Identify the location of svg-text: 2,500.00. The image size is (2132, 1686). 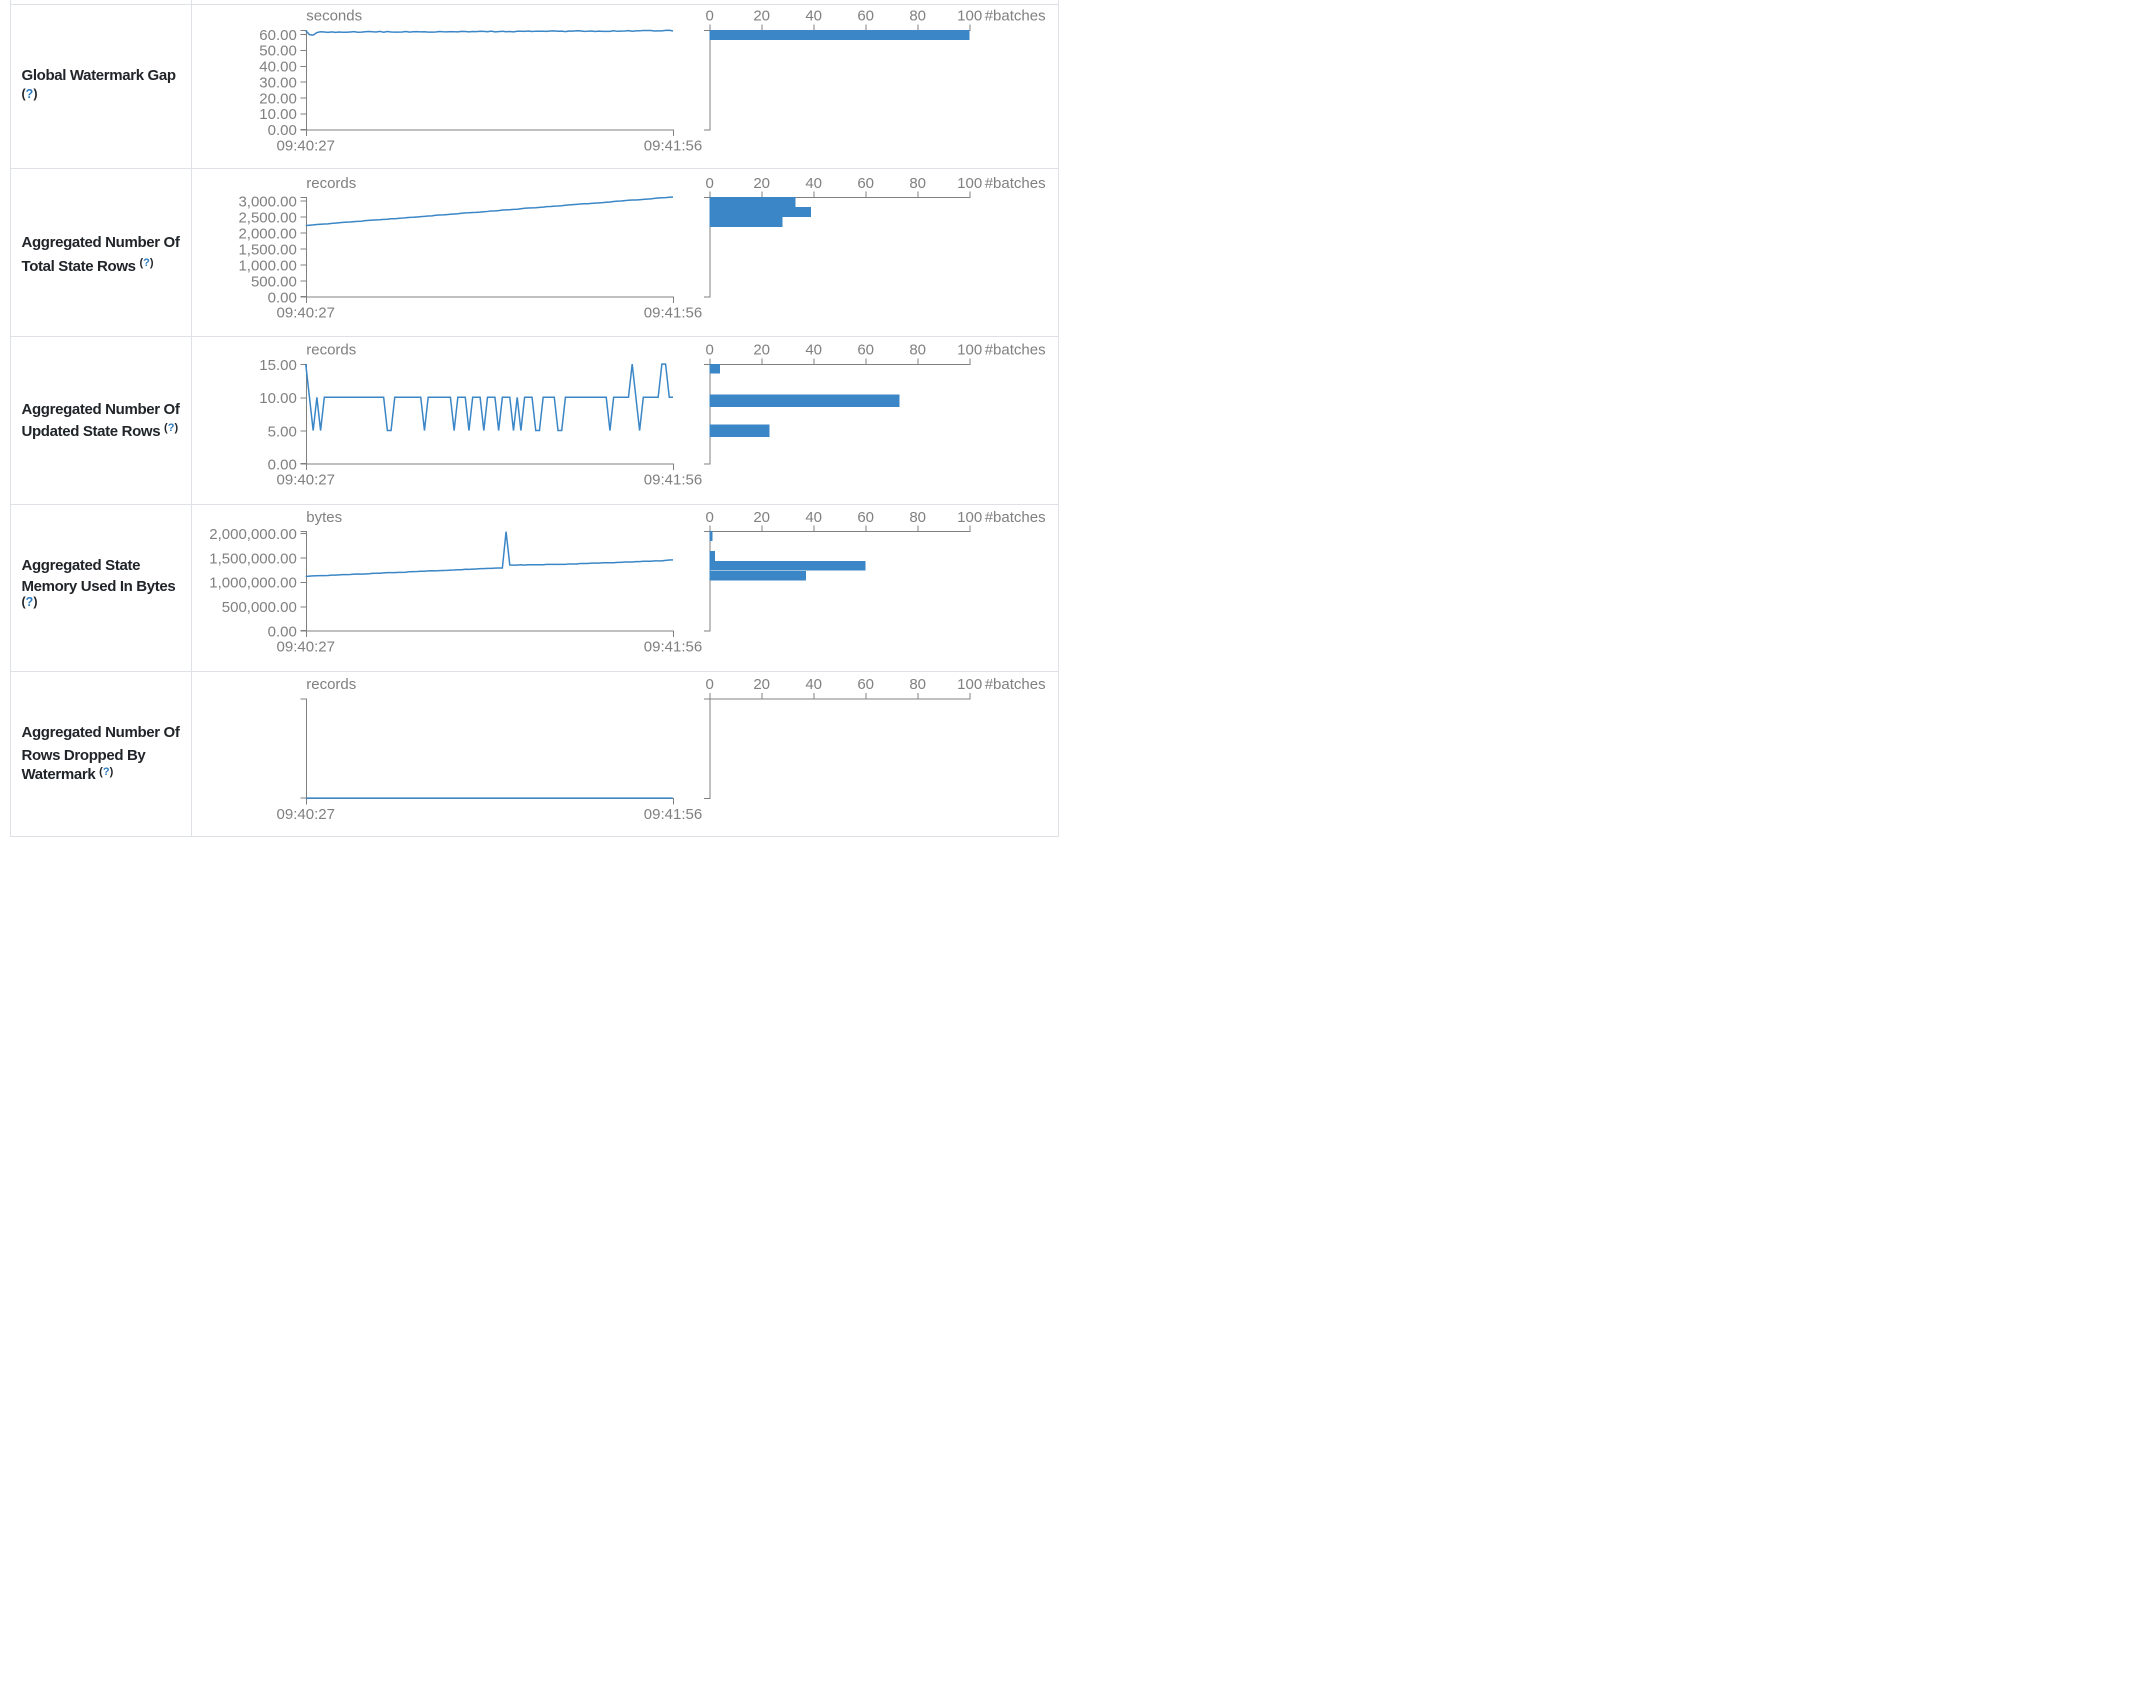
(267, 217).